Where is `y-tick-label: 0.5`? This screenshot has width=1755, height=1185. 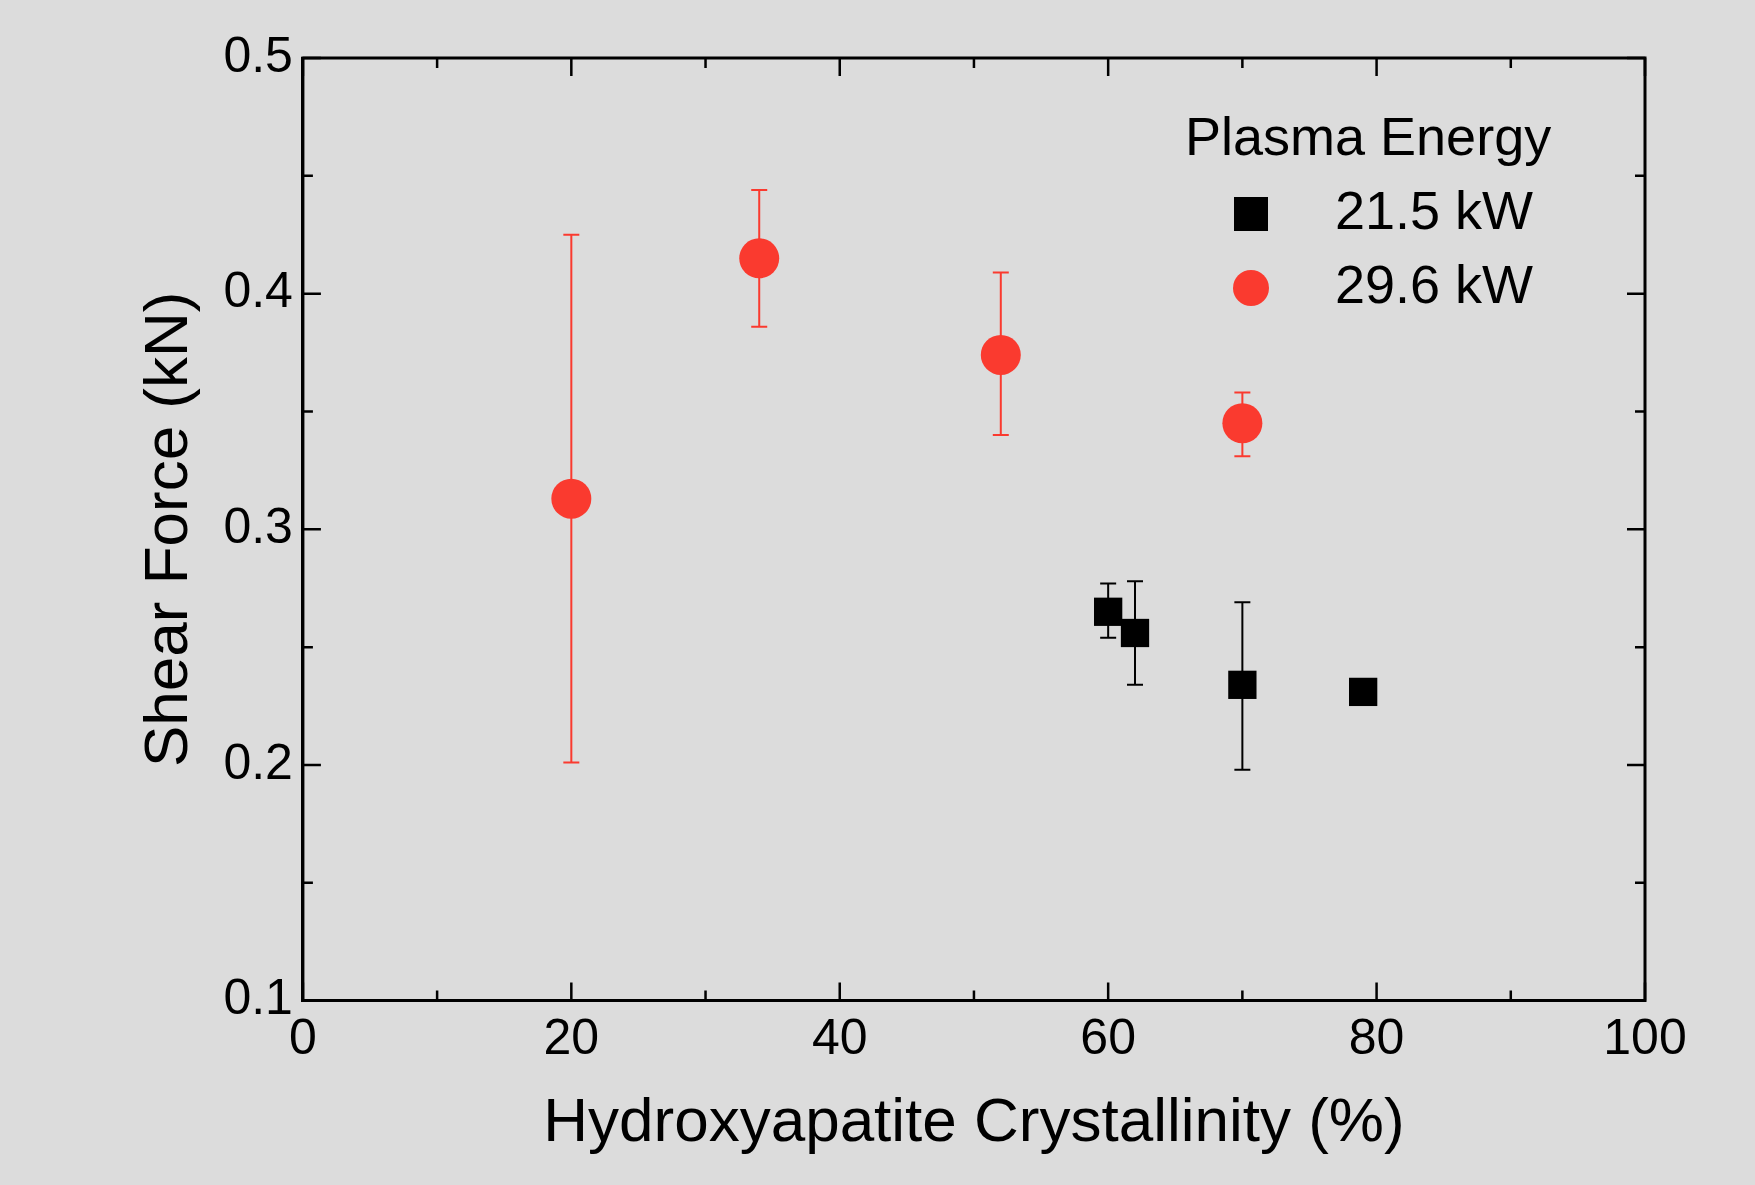 y-tick-label: 0.5 is located at coordinates (258, 54).